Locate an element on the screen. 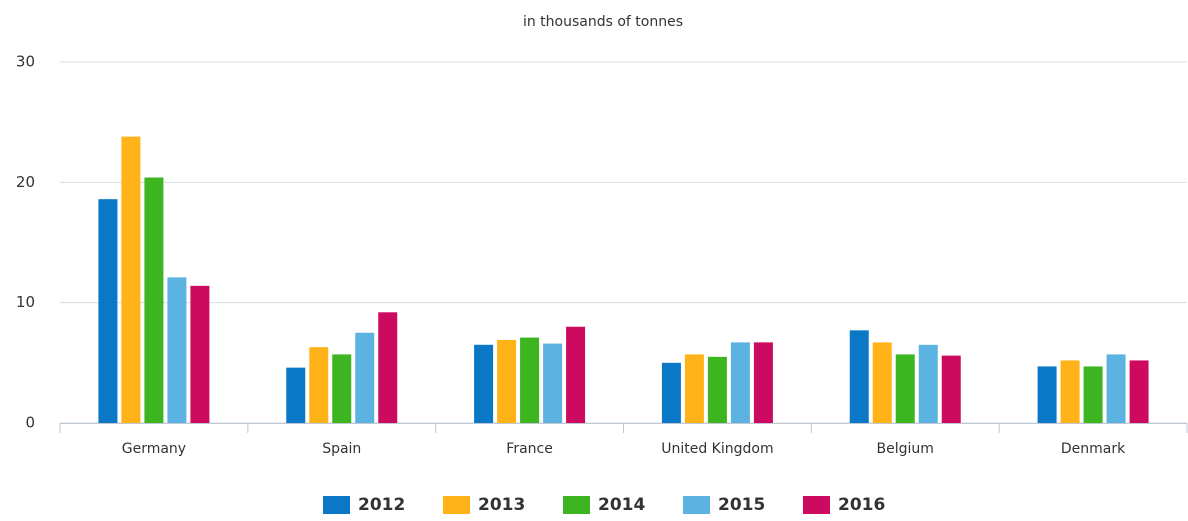 This screenshot has width=1188, height=521. legend-label: 2014 is located at coordinates (621, 505).